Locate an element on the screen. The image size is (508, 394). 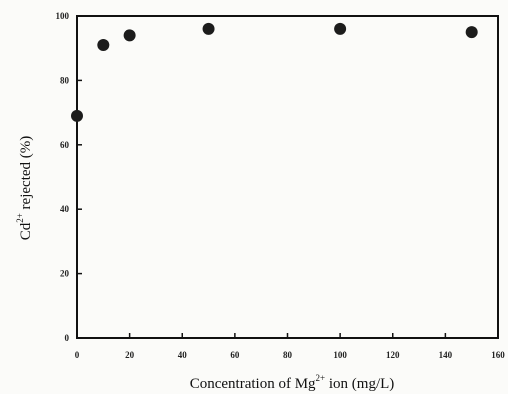
x-axis-title: Concentration of Mg2+ ion (mg/L) is located at coordinates (292, 382).